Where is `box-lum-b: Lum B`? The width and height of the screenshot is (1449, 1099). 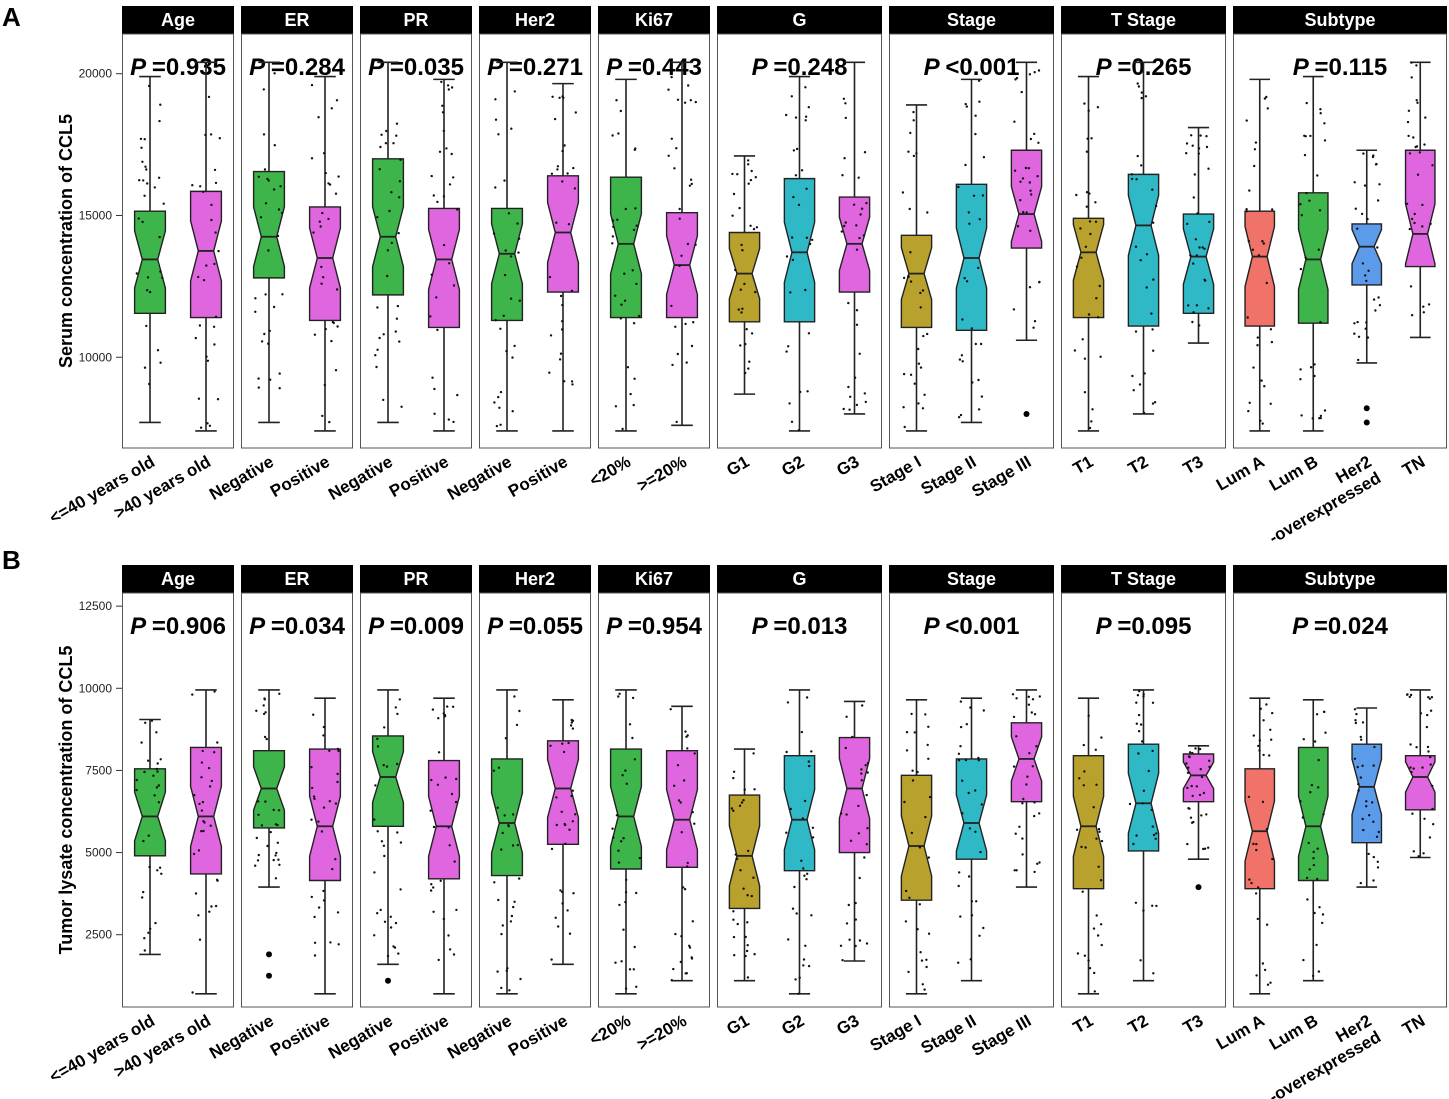 box-lum-b: Lum B is located at coordinates (1297, 285).